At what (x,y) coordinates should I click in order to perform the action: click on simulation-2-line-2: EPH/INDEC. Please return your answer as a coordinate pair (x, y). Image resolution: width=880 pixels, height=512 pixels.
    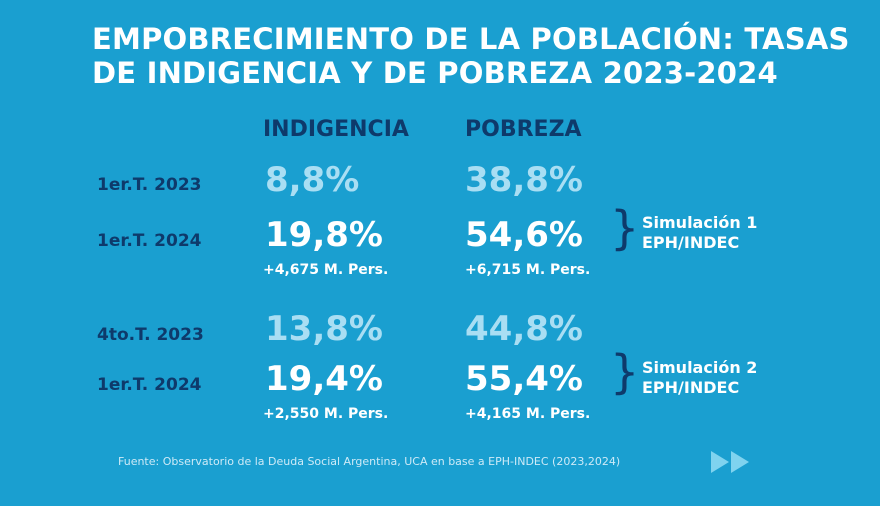
    Looking at the image, I should click on (691, 387).